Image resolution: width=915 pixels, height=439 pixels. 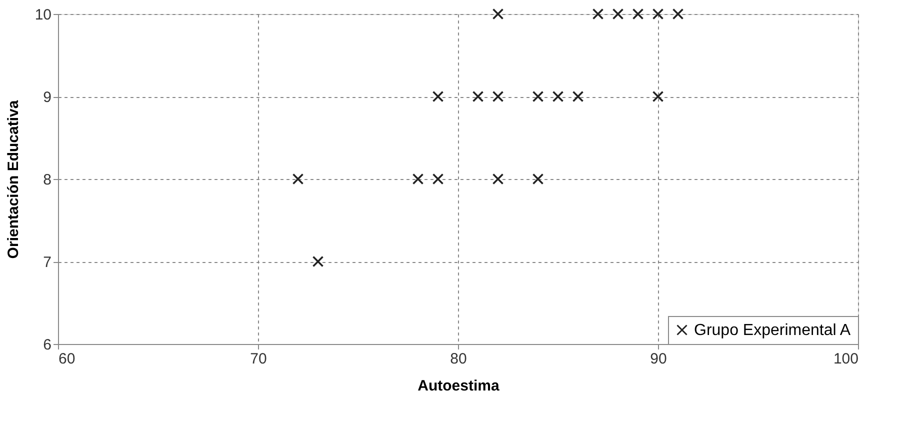 I want to click on x-tick-label: 70, so click(x=258, y=359).